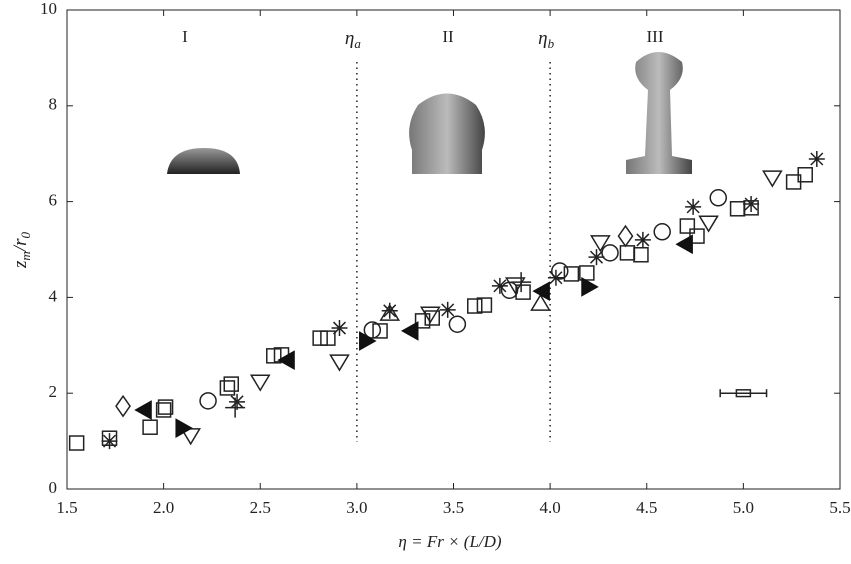 The image size is (851, 564). I want to click on threshold-label: ηa, so click(353, 39).